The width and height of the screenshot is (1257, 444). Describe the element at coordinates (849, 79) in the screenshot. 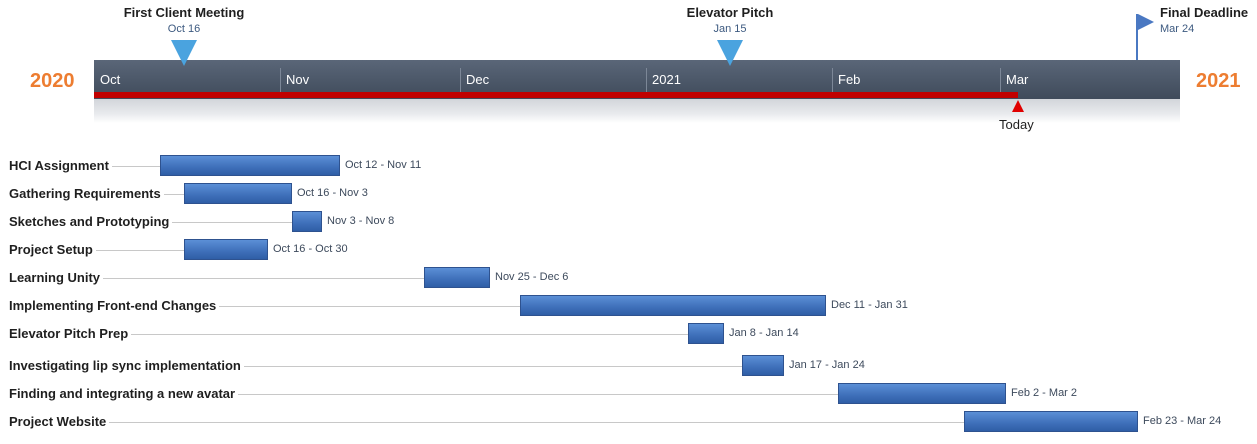

I see `month-label: Feb` at that location.